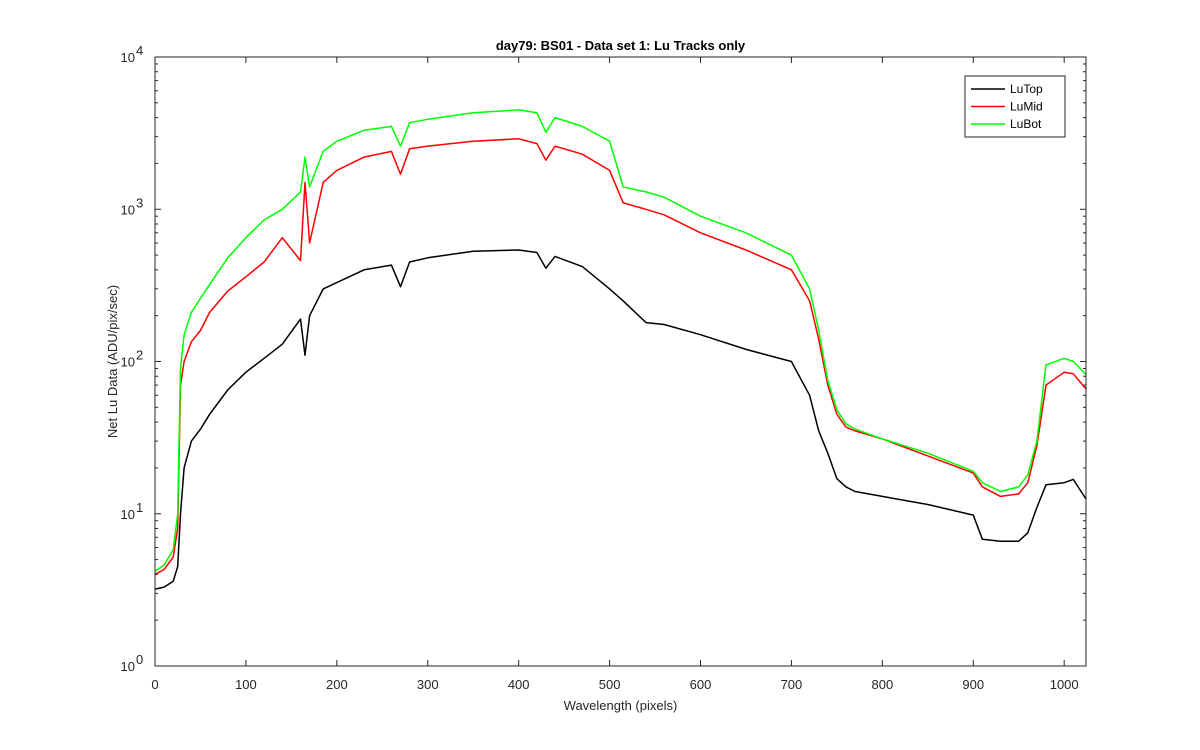  Describe the element at coordinates (1064, 684) in the screenshot. I see `x-tick-label: 1000` at that location.